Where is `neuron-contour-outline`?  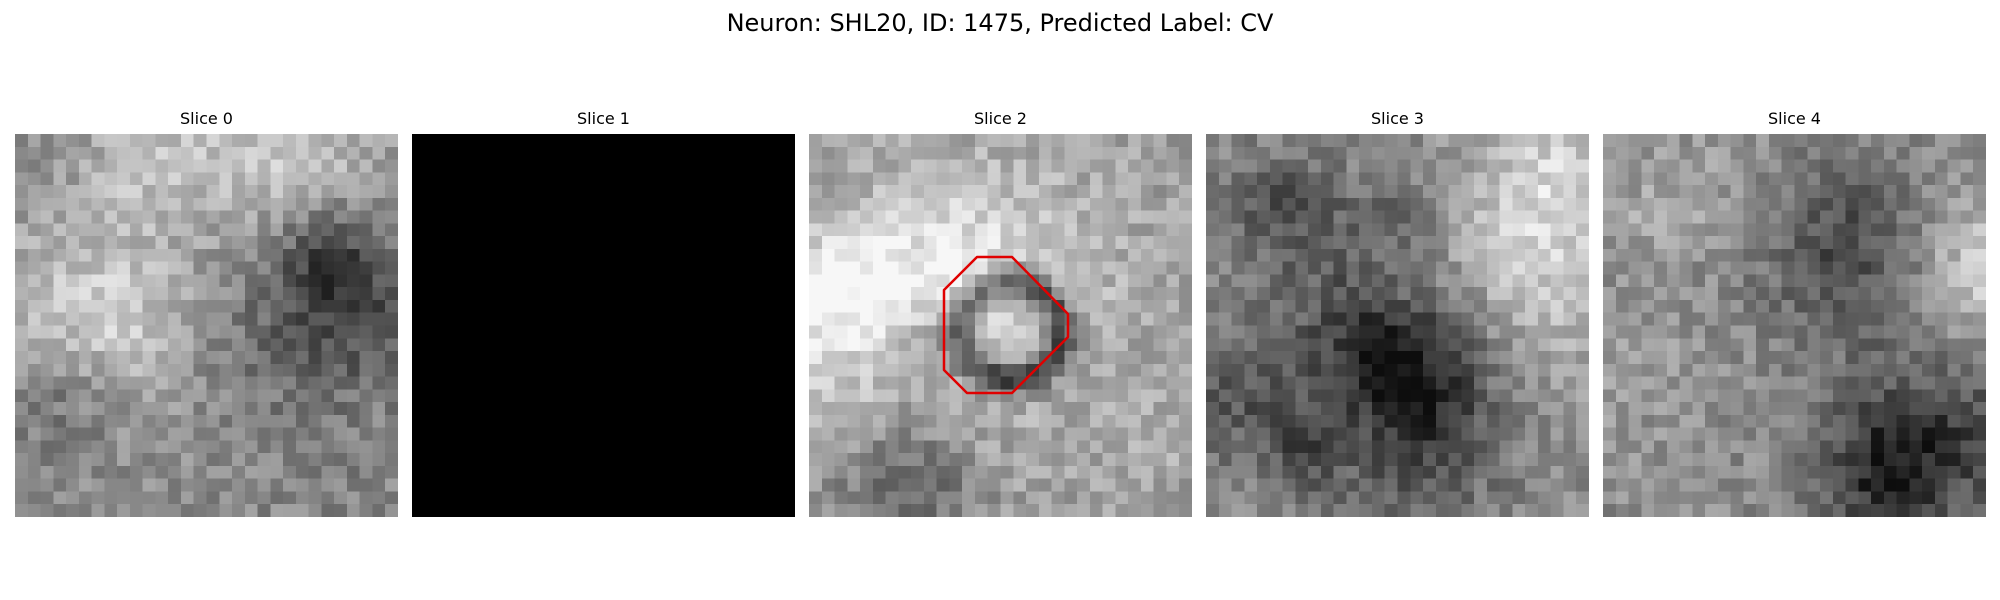 neuron-contour-outline is located at coordinates (1006, 325).